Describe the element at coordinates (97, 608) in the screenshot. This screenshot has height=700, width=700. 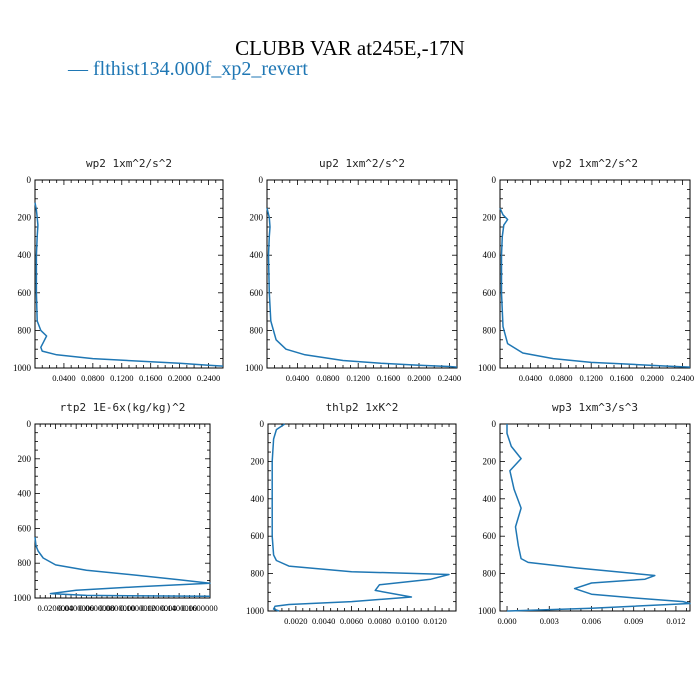
I see `x-tick-label: 0.0600000` at that location.